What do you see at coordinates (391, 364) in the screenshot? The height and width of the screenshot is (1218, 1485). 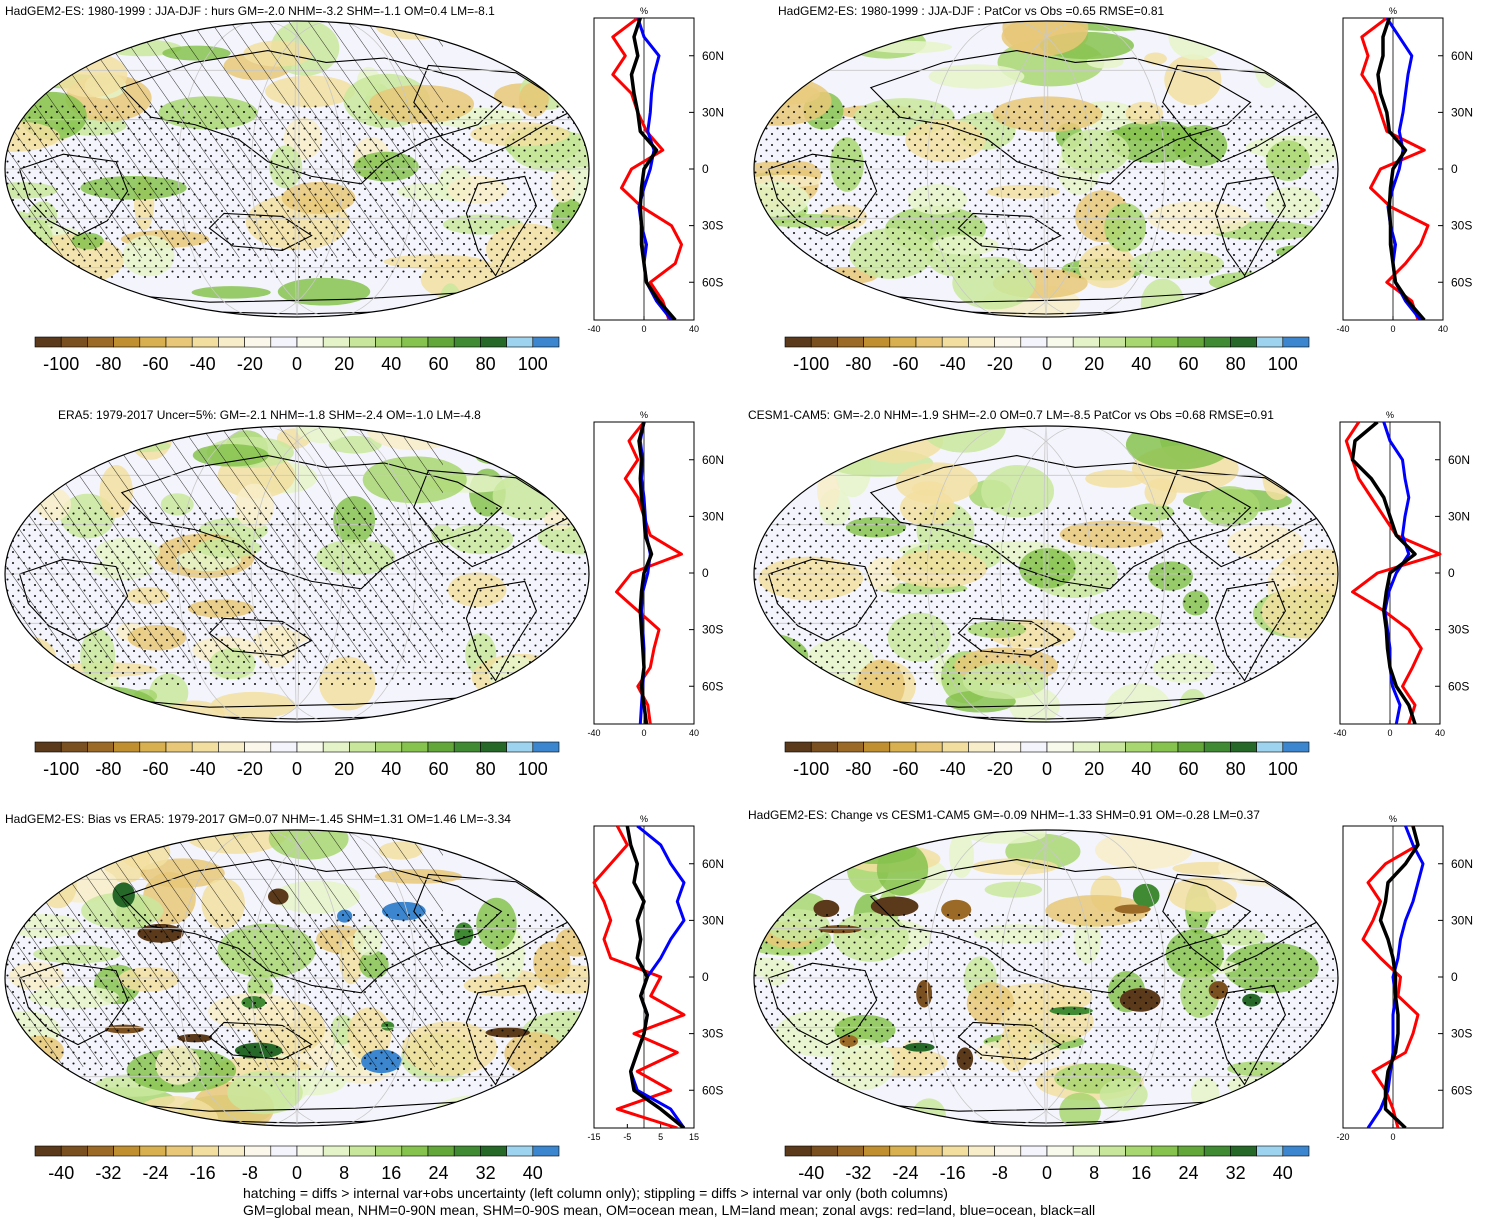 I see `colorbar-tick-label: 40` at bounding box center [391, 364].